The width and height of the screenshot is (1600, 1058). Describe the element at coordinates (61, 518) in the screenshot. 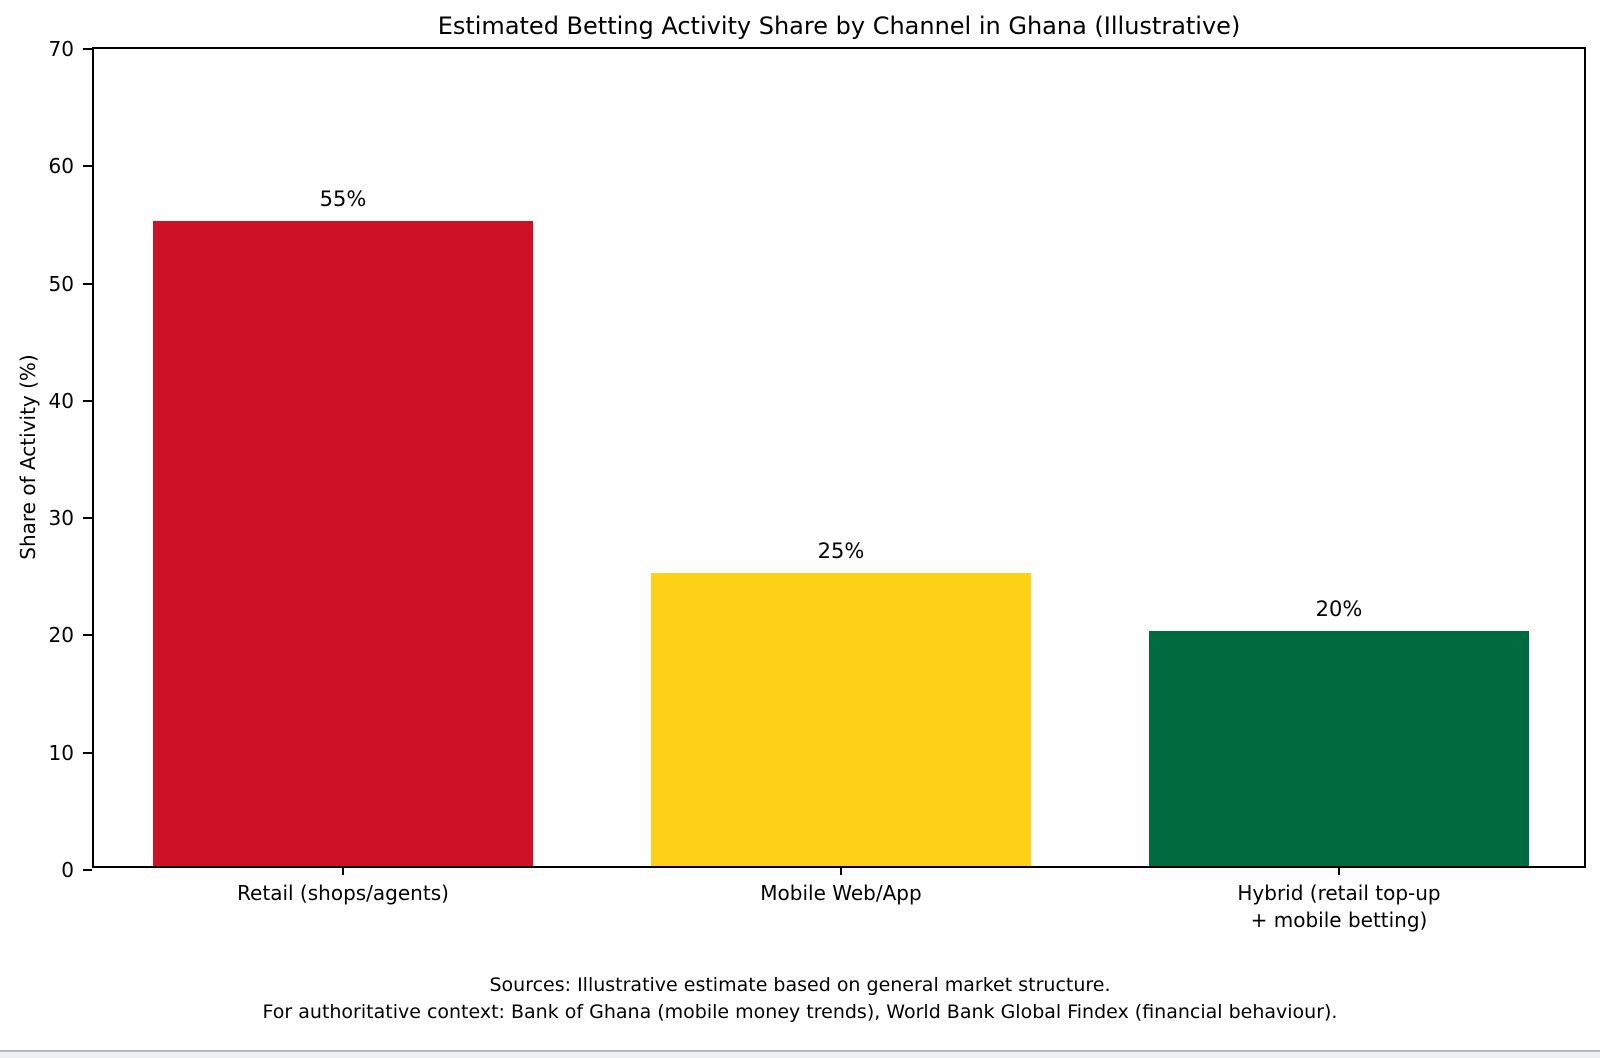

I see `y-tick-label: 30` at that location.